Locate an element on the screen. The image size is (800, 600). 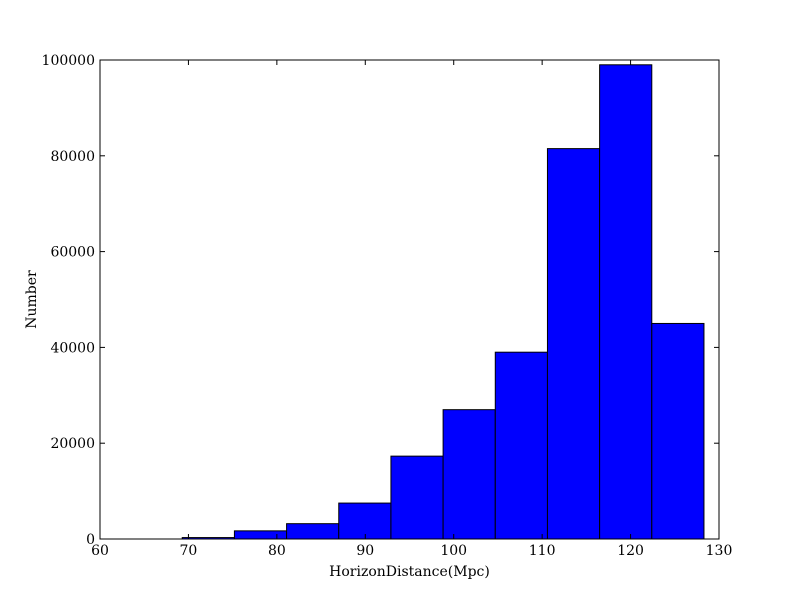
y-tick-label: 20000 is located at coordinates (72, 444).